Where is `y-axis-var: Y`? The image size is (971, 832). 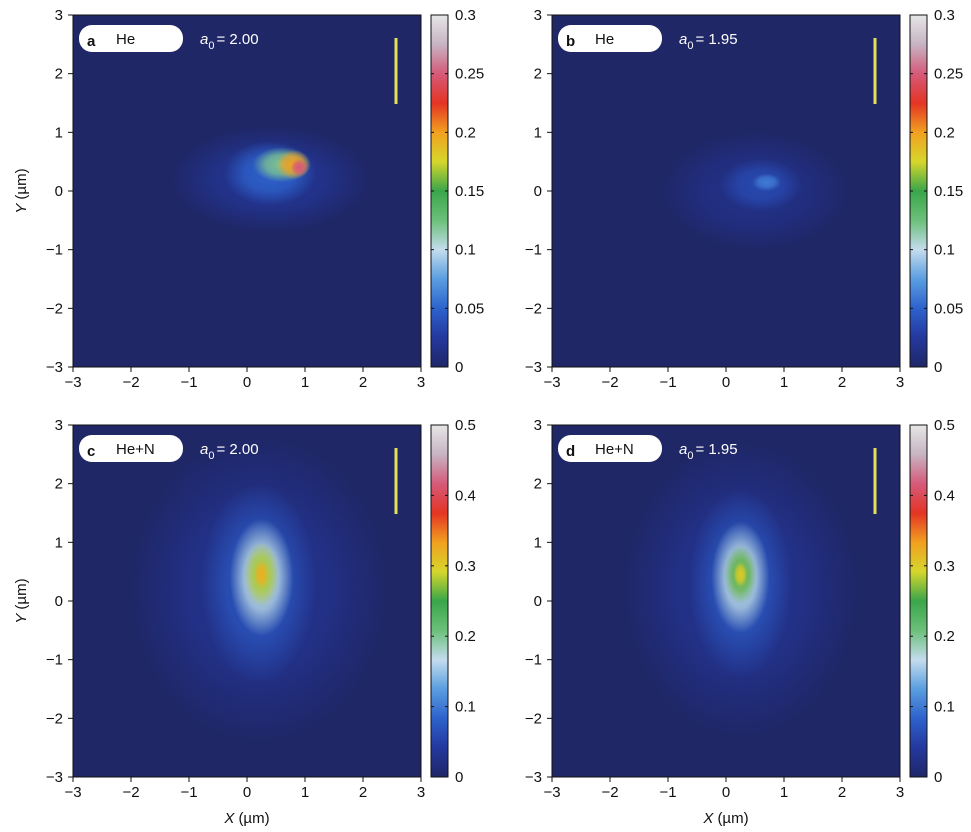
y-axis-var: Y is located at coordinates (21, 618).